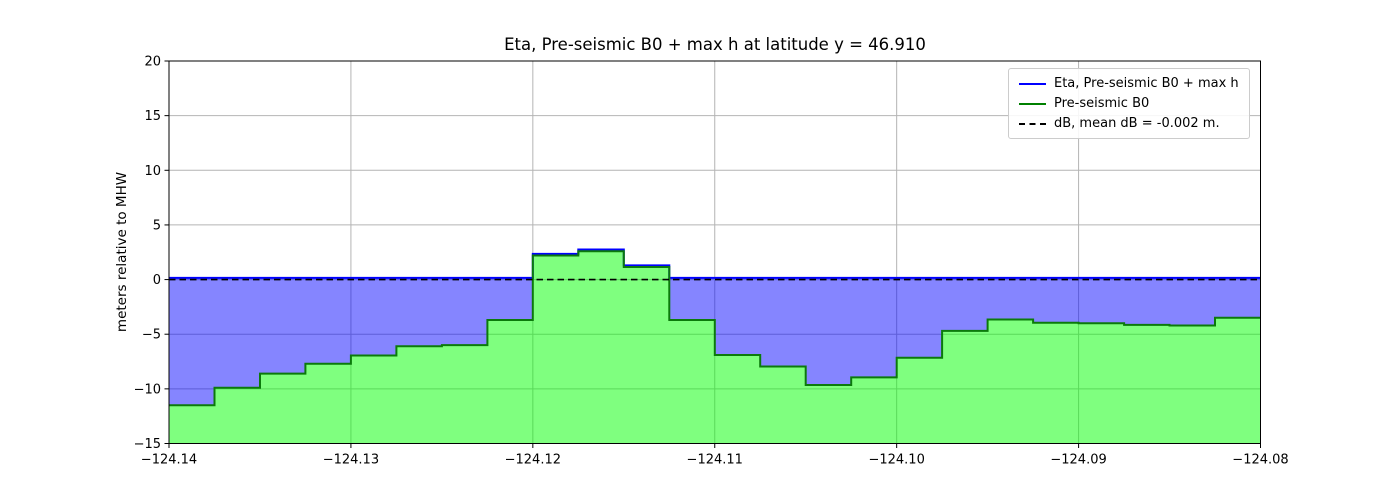 The width and height of the screenshot is (1400, 500). What do you see at coordinates (1137, 123) in the screenshot?
I see `legend-label-db: dB, mean dB = -0.002 m.` at bounding box center [1137, 123].